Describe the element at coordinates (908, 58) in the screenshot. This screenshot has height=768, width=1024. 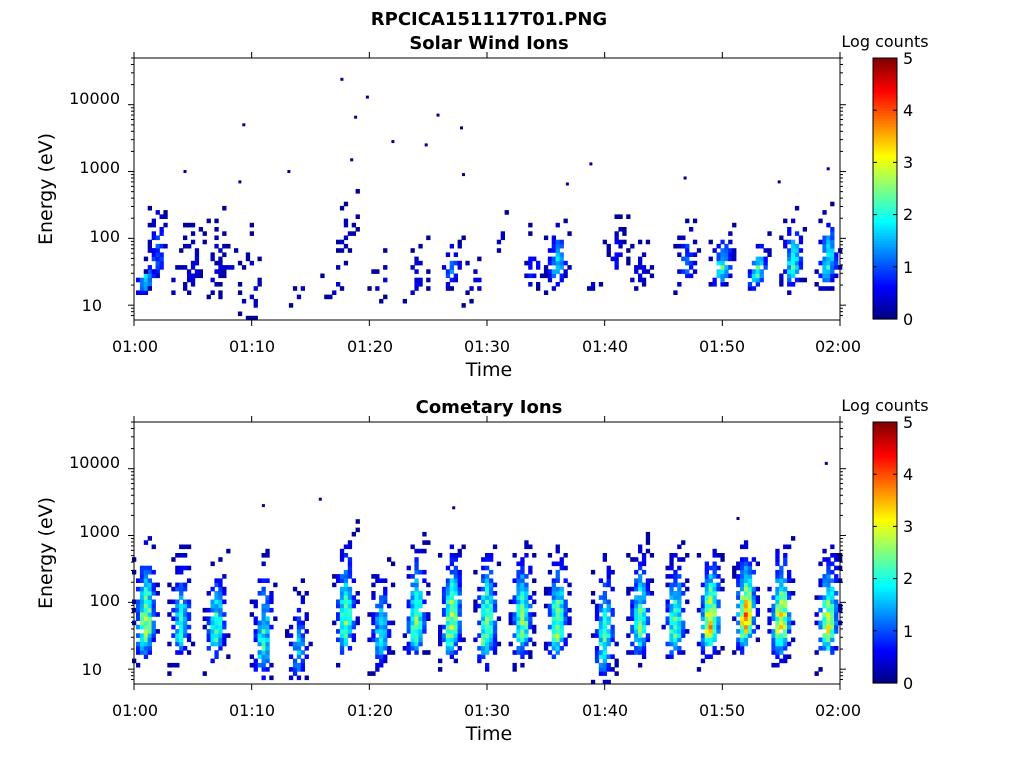
I see `colorbar-tick-label: 5` at that location.